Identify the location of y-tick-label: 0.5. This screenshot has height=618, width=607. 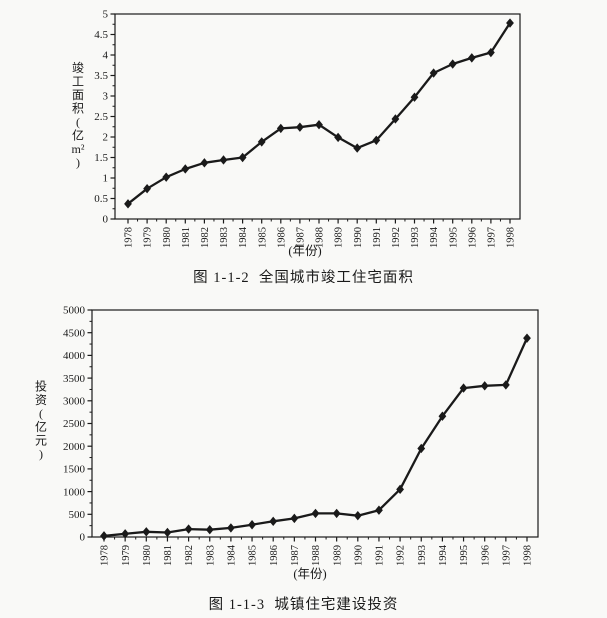
(101, 199).